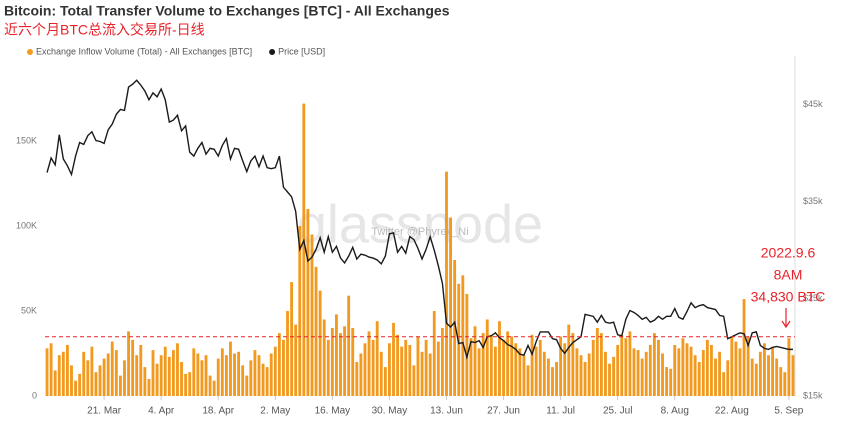  Describe the element at coordinates (446, 411) in the screenshot. I see `x-tick-label: 13. Jun` at that location.